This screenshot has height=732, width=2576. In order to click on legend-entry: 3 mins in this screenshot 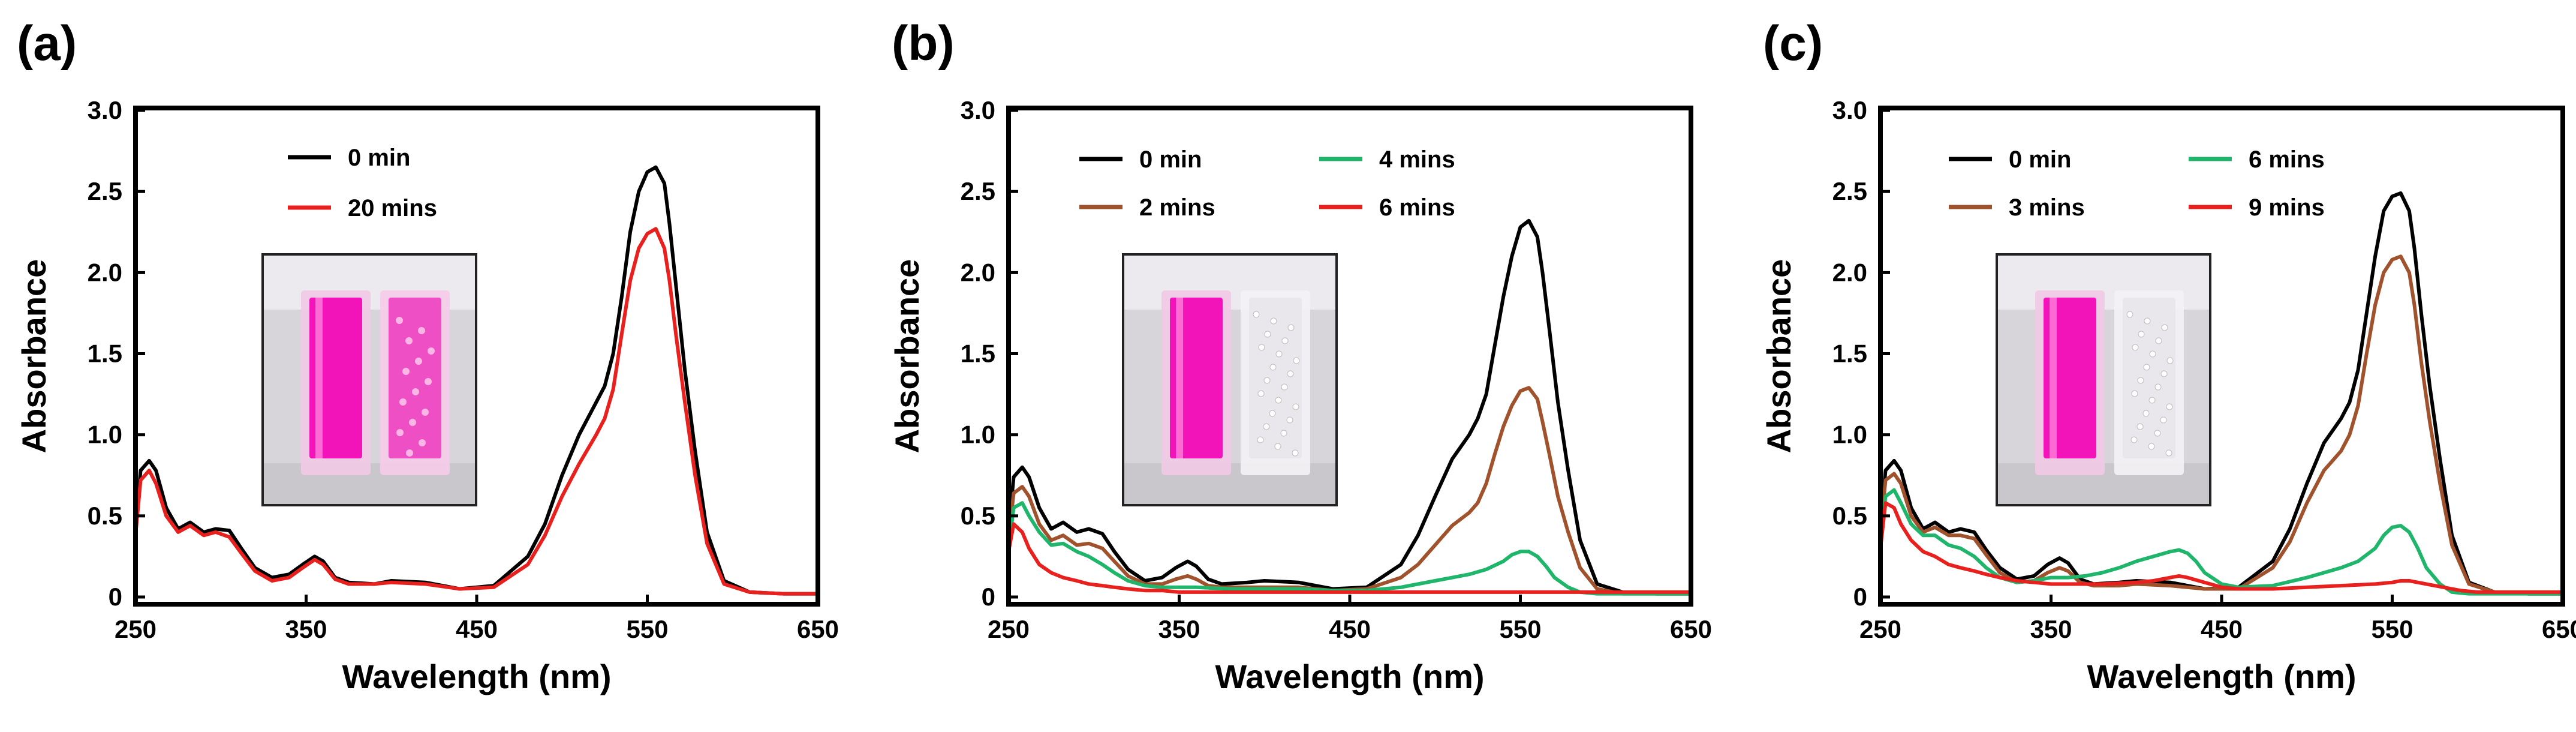, I will do `click(2047, 208)`.